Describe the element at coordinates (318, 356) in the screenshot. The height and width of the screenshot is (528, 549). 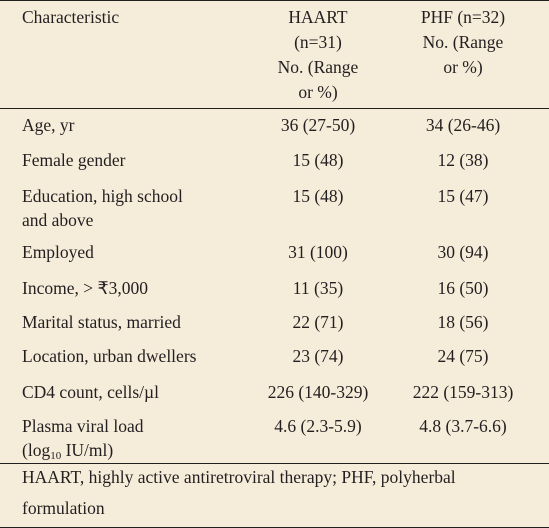
I see `cell-haart: 23 (74)` at that location.